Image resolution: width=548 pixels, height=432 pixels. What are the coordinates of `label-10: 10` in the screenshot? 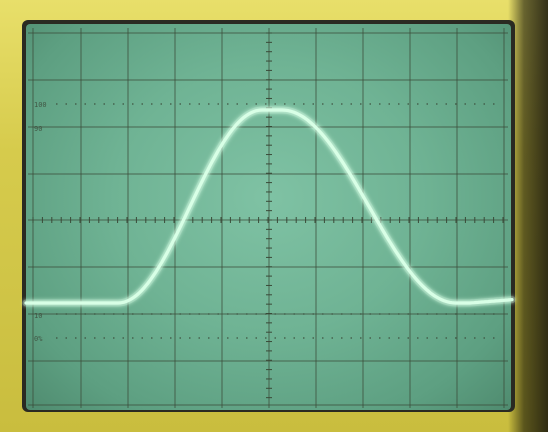 It's located at (38, 316).